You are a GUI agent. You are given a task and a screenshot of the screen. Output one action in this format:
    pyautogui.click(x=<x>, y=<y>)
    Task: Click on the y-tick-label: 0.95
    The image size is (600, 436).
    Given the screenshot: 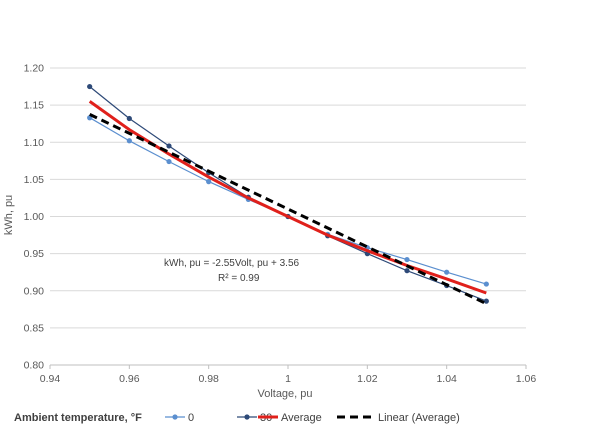 What is the action you would take?
    pyautogui.click(x=34, y=254)
    